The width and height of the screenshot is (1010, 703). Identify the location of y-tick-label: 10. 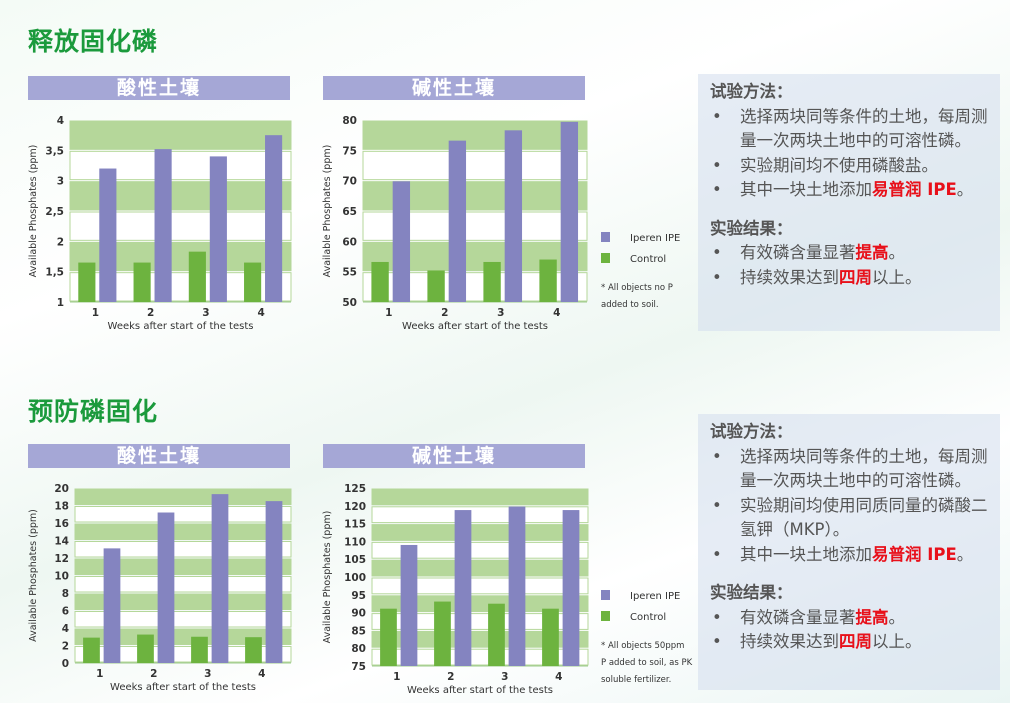
(61, 577).